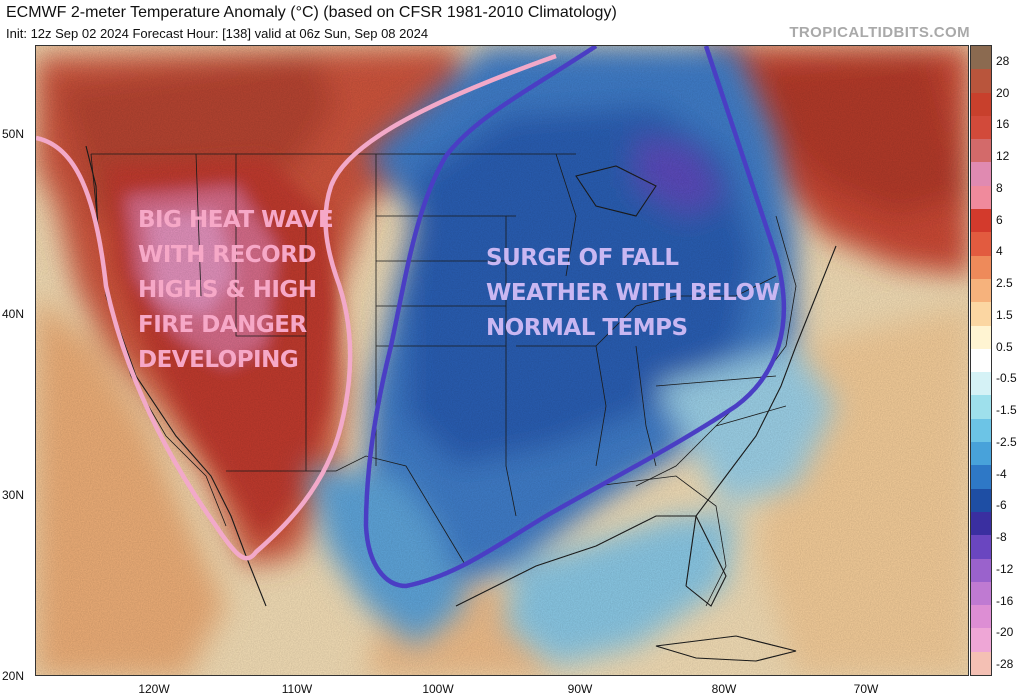 The width and height of the screenshot is (1024, 696). Describe the element at coordinates (999, 251) in the screenshot. I see `color-scale-label: 4` at that location.